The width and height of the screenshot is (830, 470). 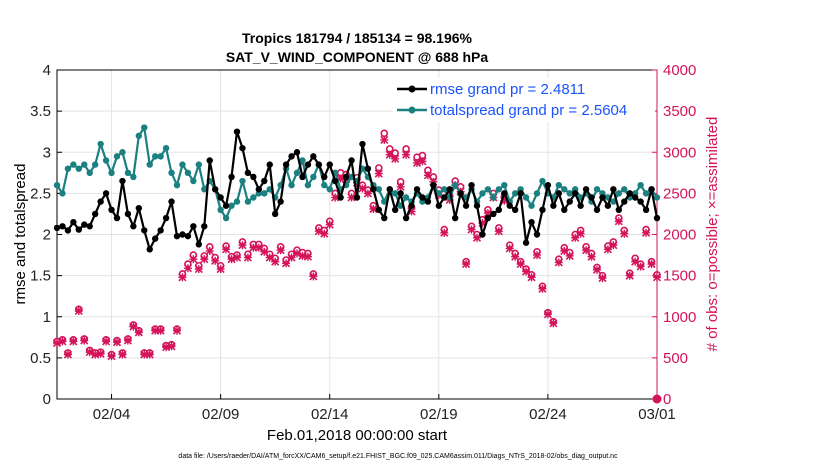 What do you see at coordinates (528, 110) in the screenshot?
I see `legend-spread-label: totalspread grand pr = 2.5604` at bounding box center [528, 110].